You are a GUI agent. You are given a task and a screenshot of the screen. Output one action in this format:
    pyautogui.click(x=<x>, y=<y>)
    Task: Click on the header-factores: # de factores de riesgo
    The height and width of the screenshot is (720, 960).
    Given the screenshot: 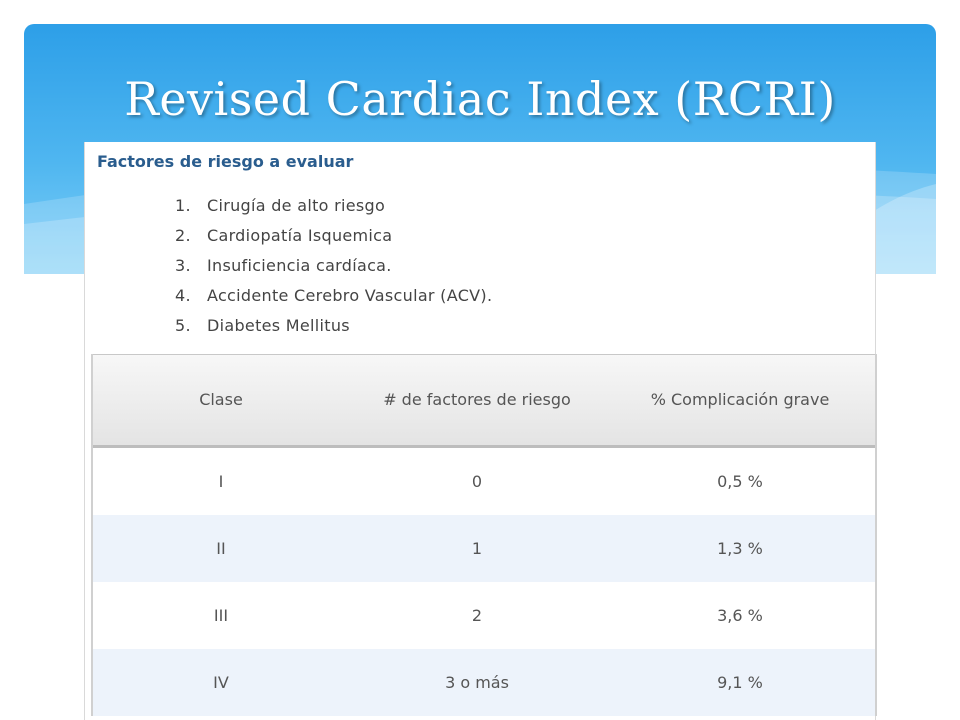 What is the action you would take?
    pyautogui.click(x=477, y=399)
    